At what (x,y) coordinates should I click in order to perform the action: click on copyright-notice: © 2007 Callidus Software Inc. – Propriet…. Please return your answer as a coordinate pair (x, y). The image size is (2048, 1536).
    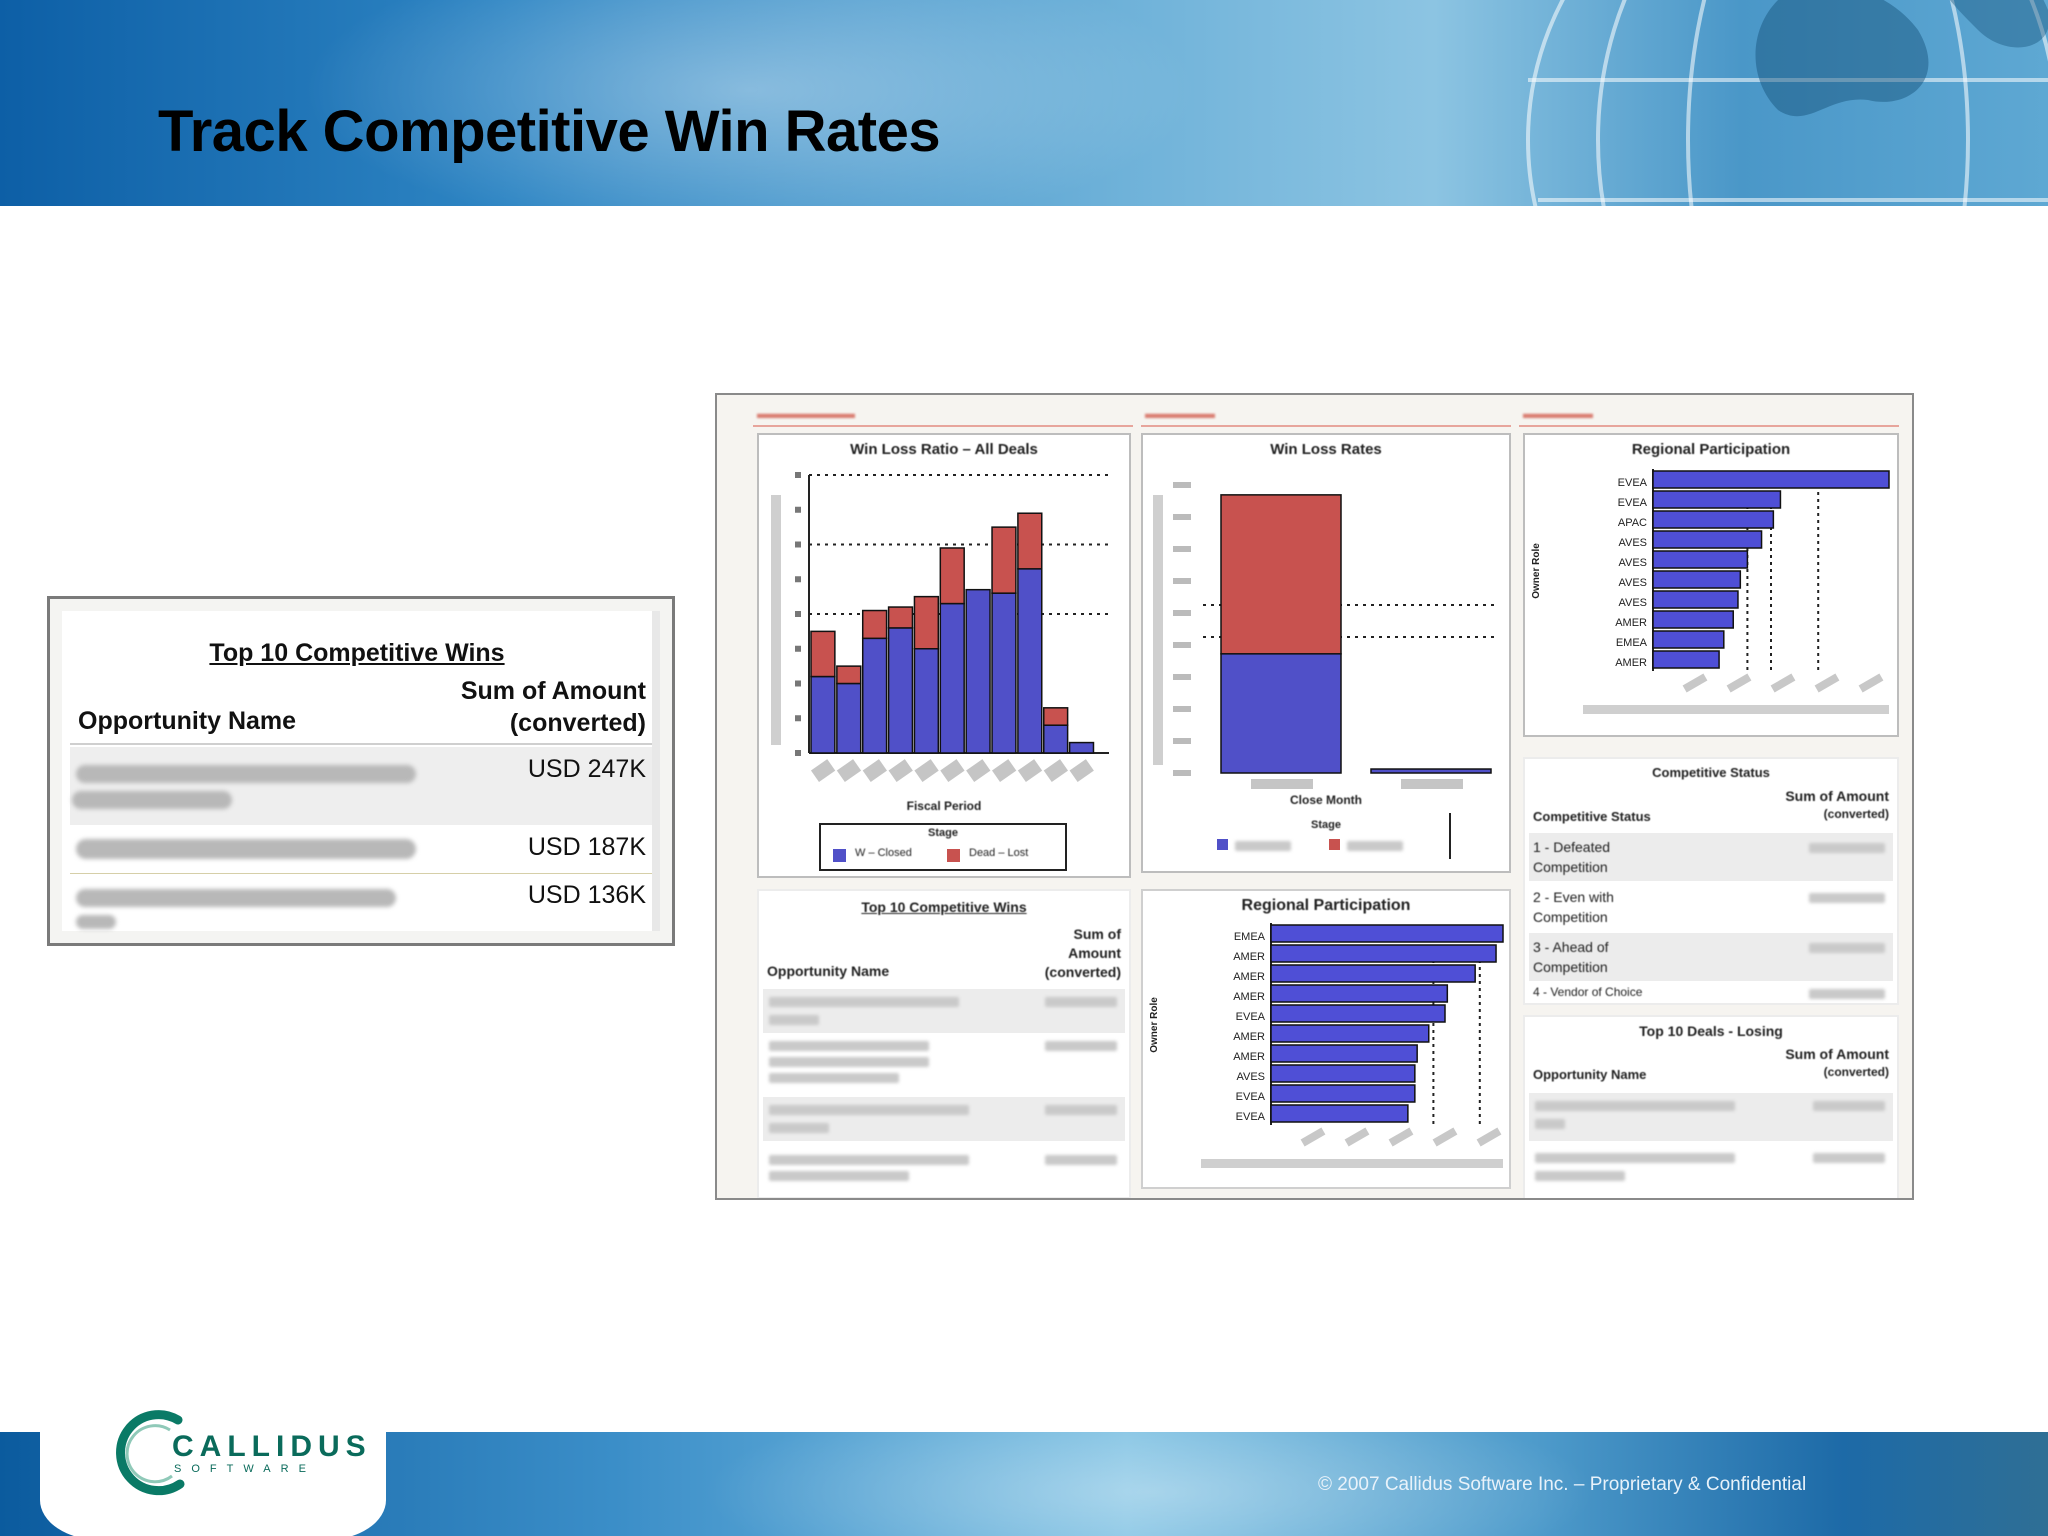
    Looking at the image, I should click on (1562, 1484).